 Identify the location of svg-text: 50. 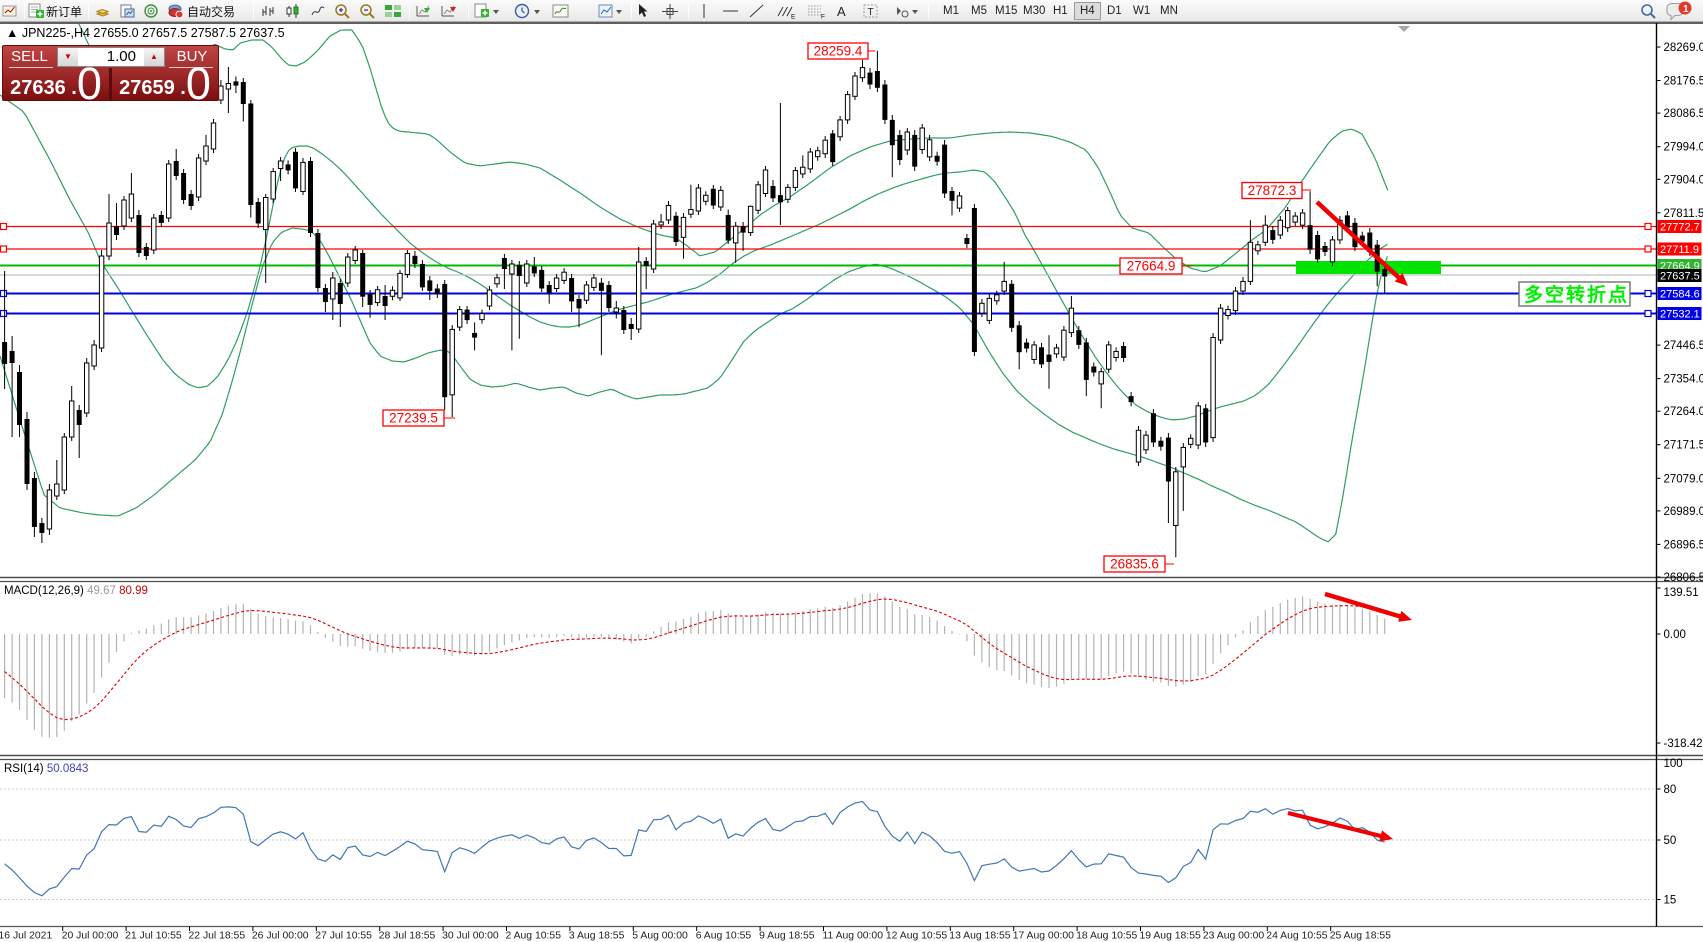
(1670, 841).